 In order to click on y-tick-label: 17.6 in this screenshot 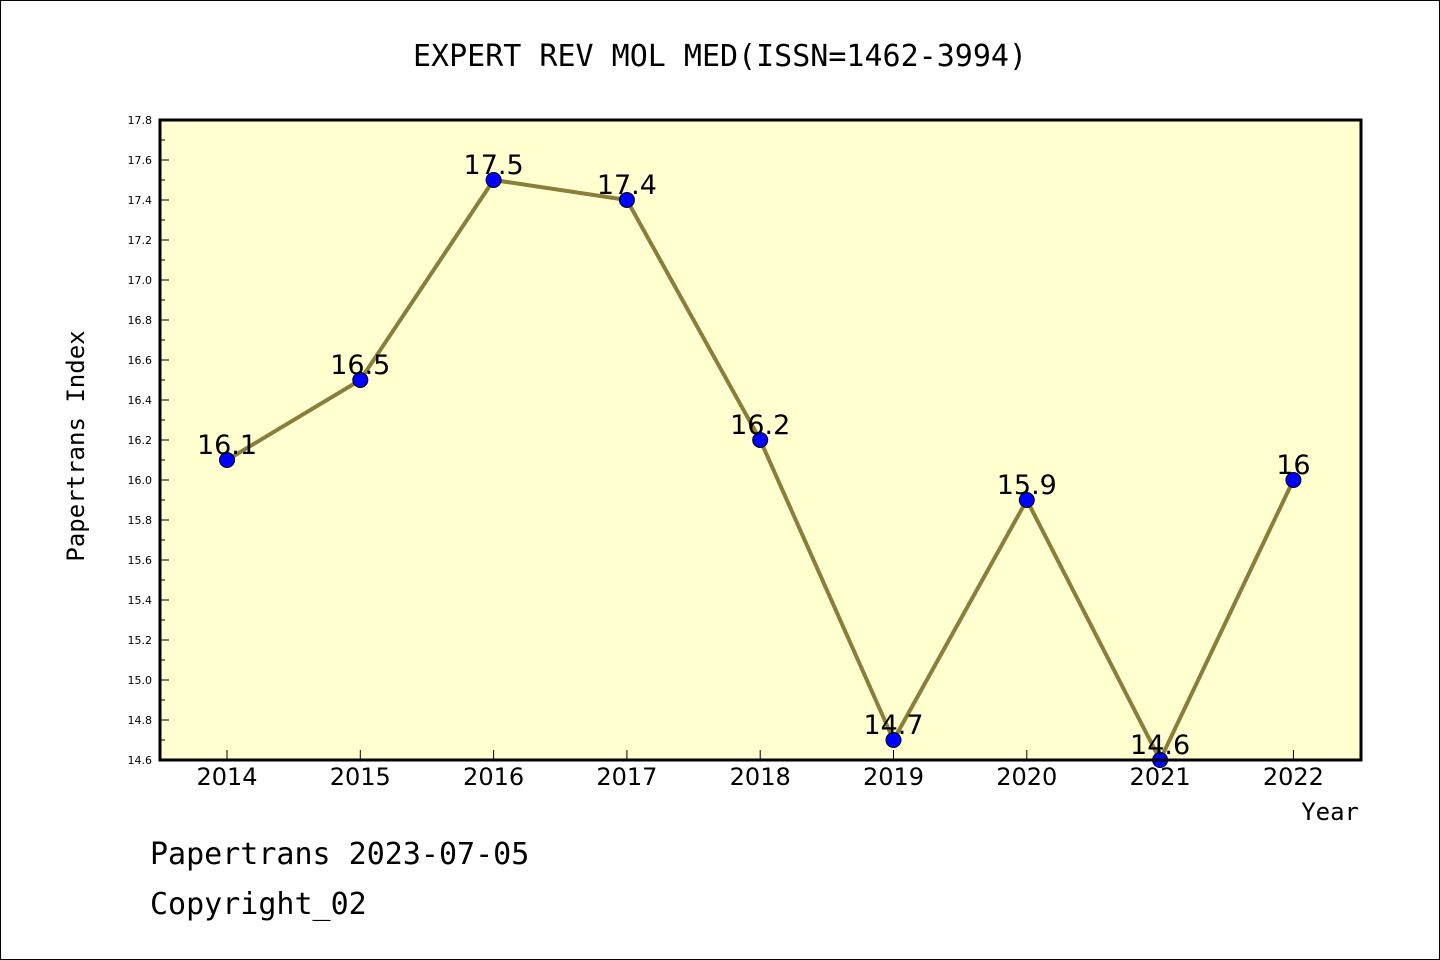, I will do `click(140, 160)`.